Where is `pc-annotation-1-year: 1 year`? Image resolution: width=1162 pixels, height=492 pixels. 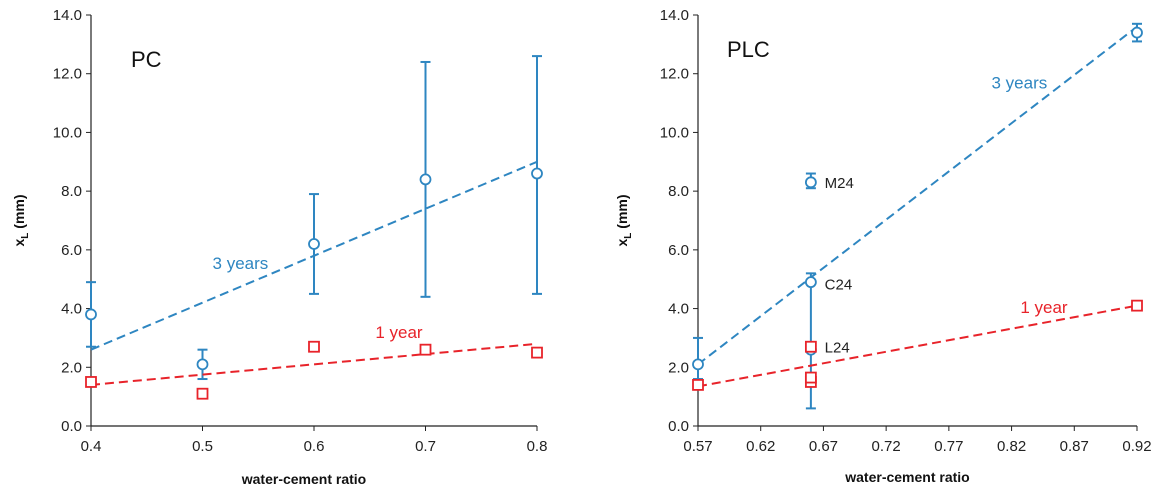
pc-annotation-1-year: 1 year is located at coordinates (399, 332).